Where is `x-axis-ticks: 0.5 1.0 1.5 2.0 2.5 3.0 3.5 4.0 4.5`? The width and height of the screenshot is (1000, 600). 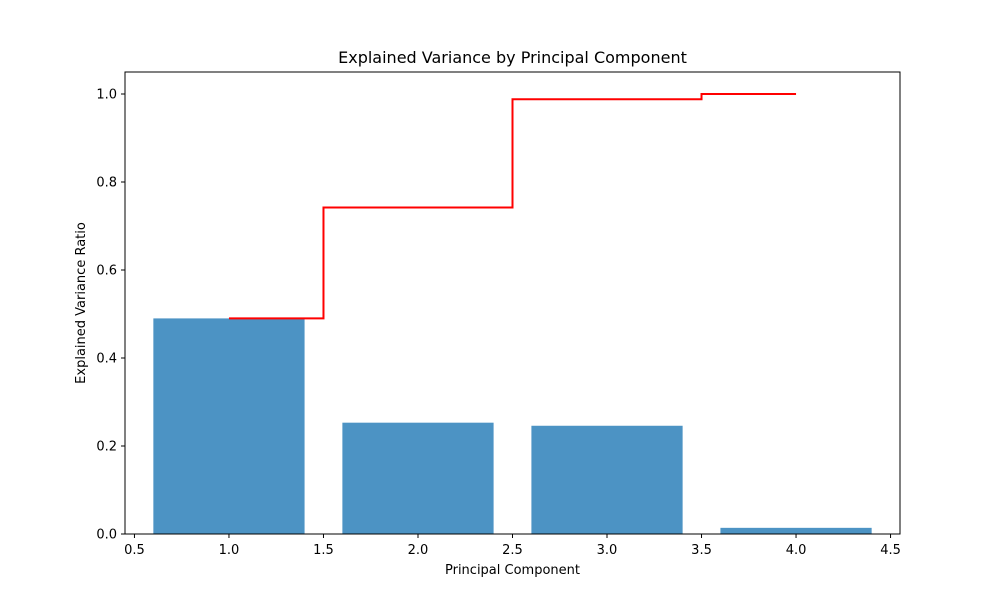 x-axis-ticks: 0.5 1.0 1.5 2.0 2.5 3.0 3.5 4.0 4.5 is located at coordinates (512, 546).